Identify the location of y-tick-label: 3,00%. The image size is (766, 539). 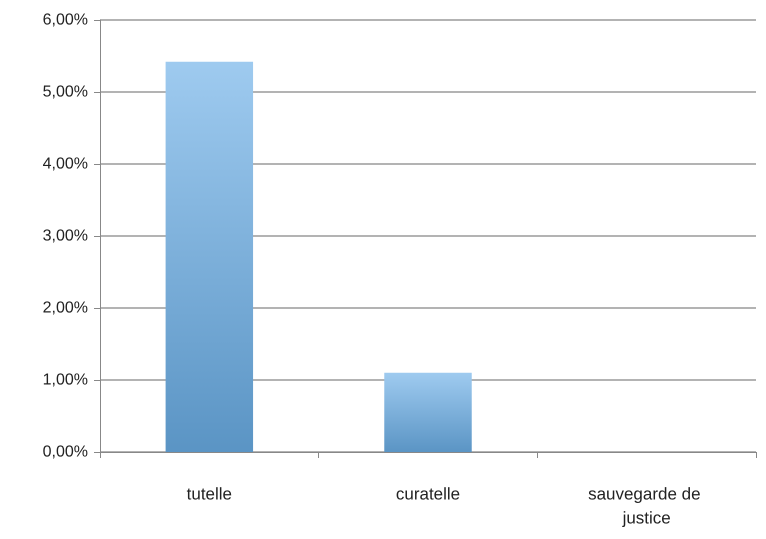
(65, 236).